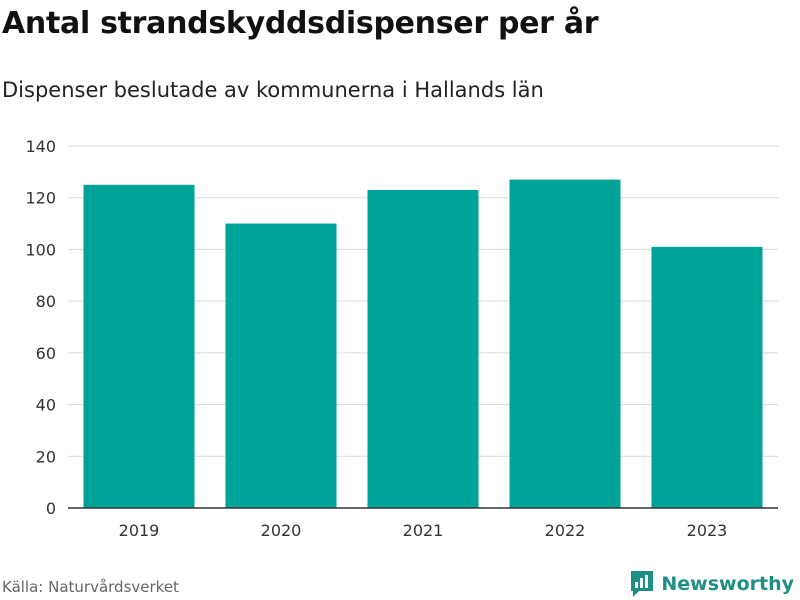  What do you see at coordinates (423, 530) in the screenshot?
I see `x-tick-label: 2021` at bounding box center [423, 530].